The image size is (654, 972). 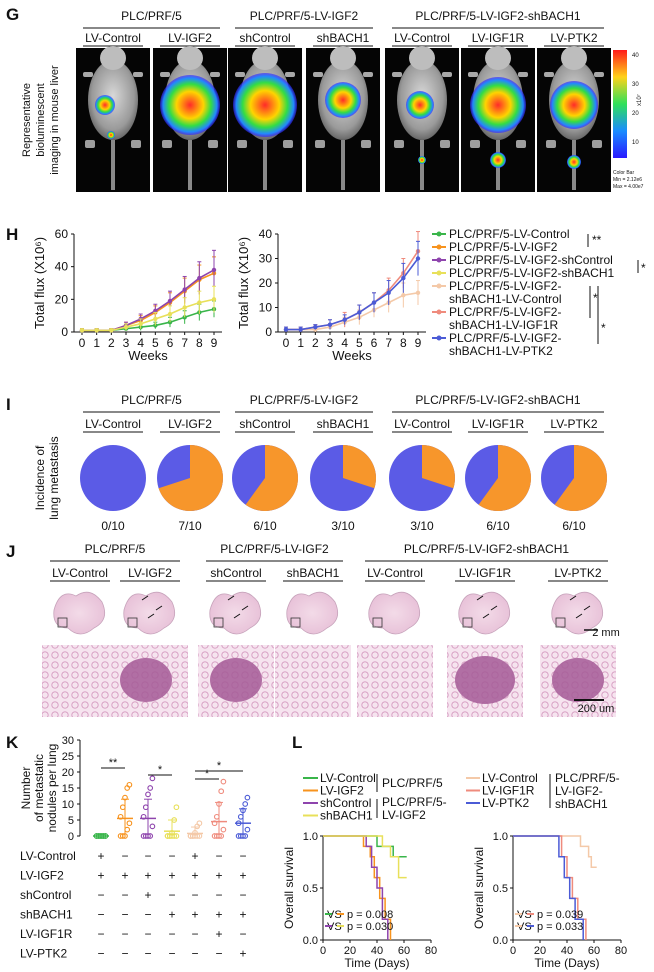 I want to click on h-left-x-tick-label: 8, so click(x=199, y=343).